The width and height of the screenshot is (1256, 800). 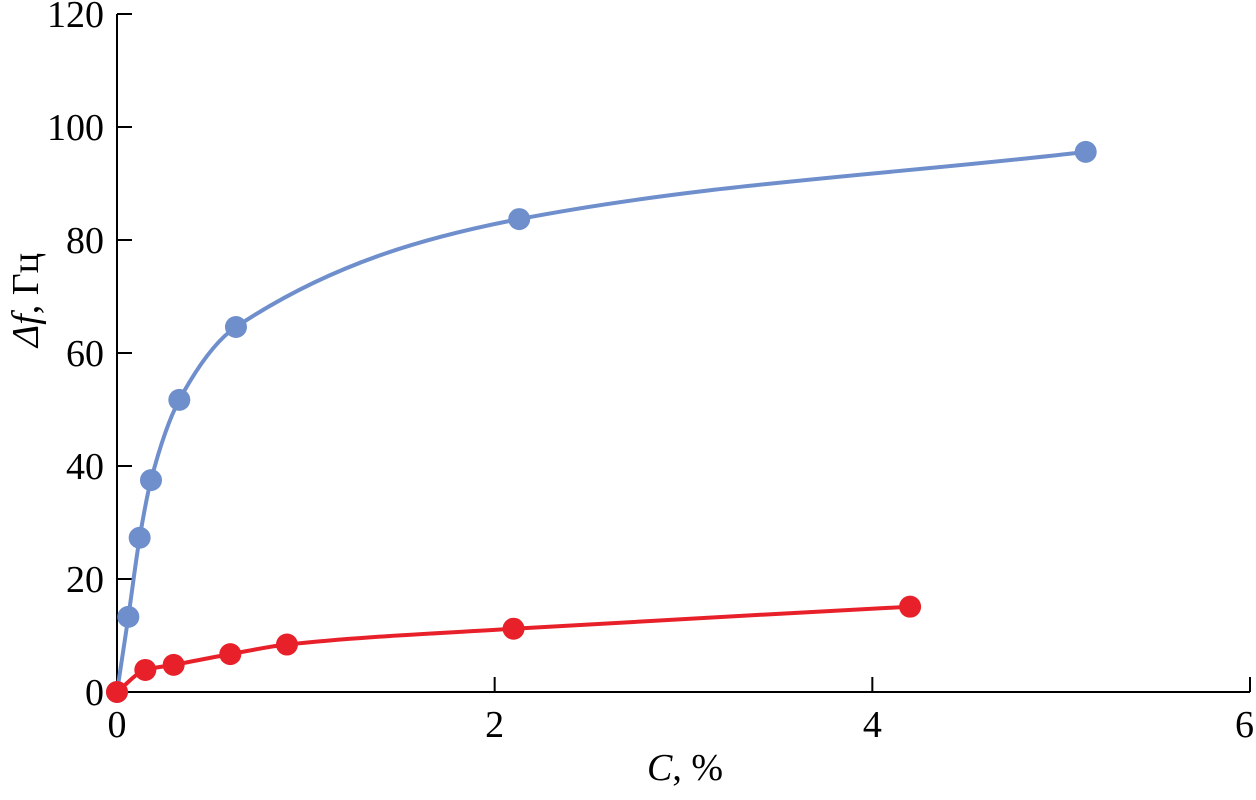 What do you see at coordinates (117, 725) in the screenshot?
I see `x-tick-label: 0` at bounding box center [117, 725].